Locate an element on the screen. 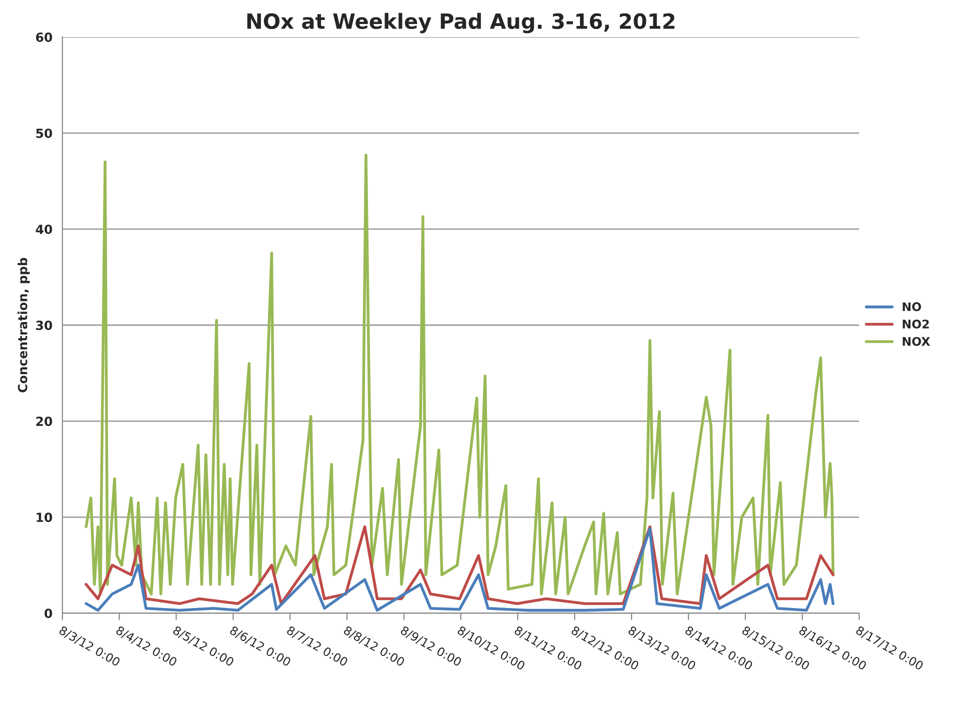 The width and height of the screenshot is (960, 713). y-tick-label: 50 is located at coordinates (44, 133).